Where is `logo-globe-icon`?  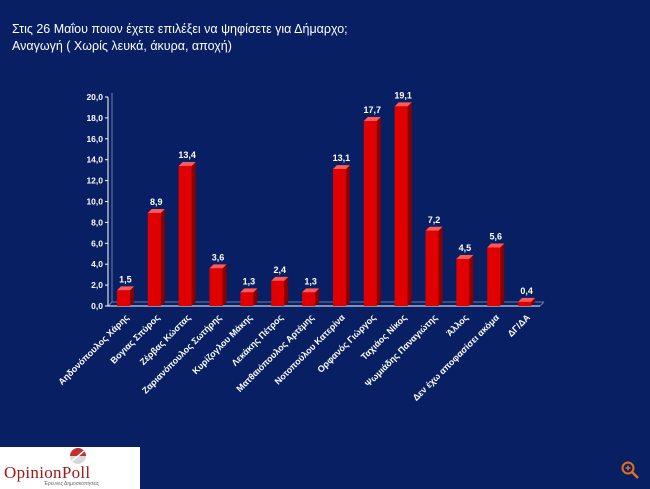
logo-globe-icon is located at coordinates (78, 456).